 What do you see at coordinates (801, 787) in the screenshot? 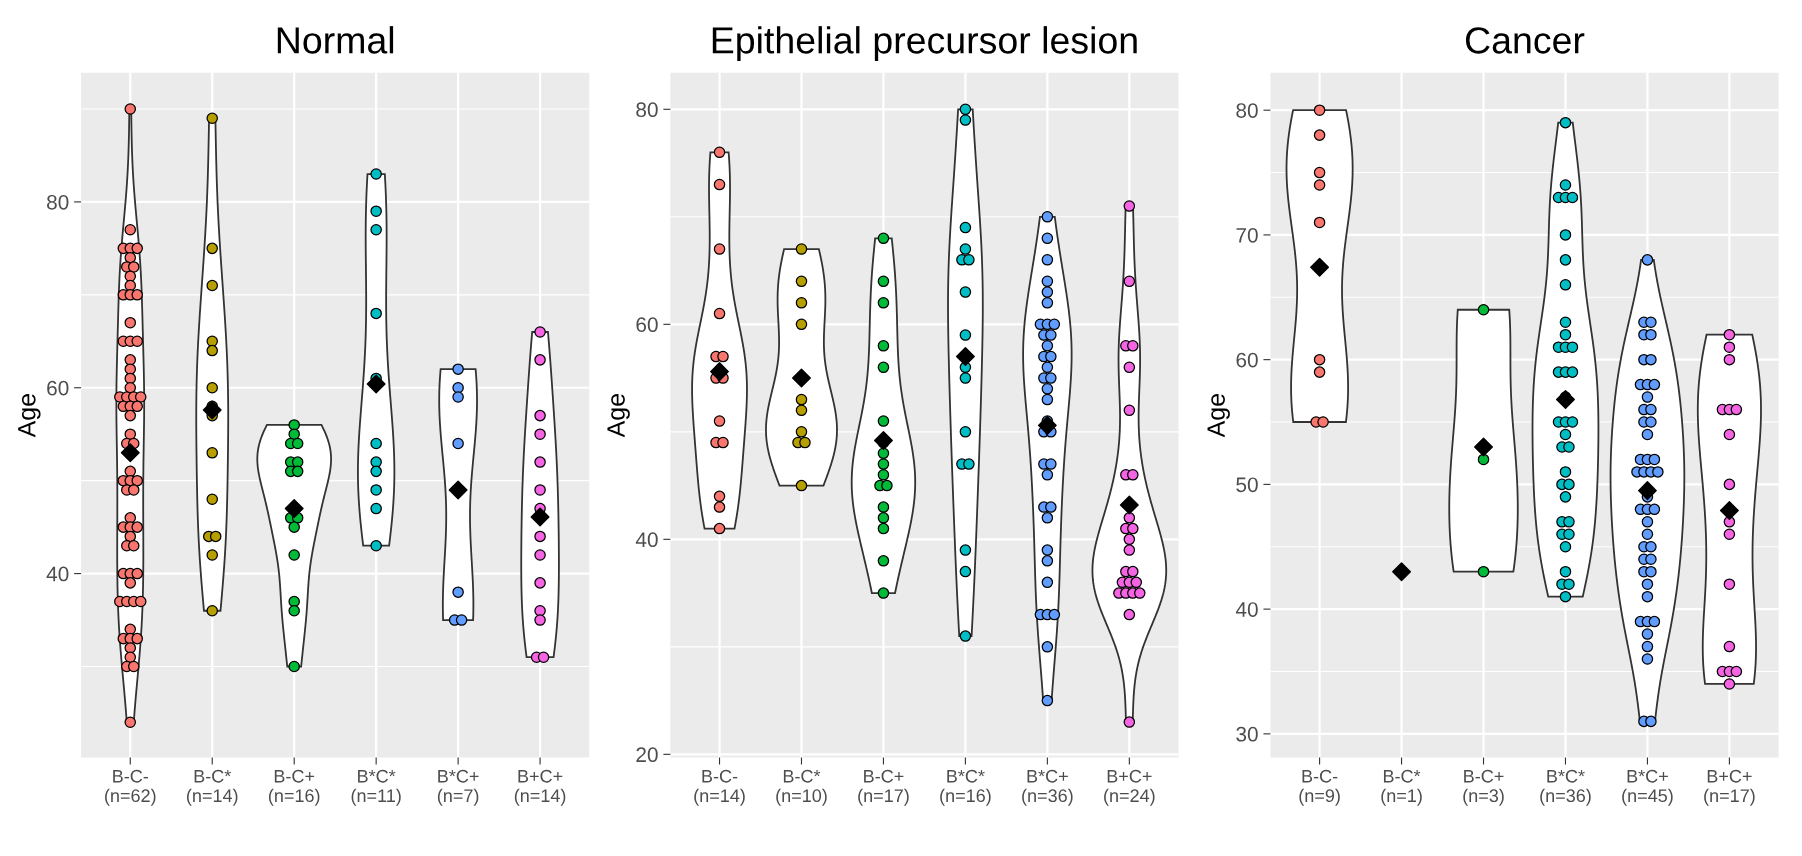
I see `x-tick-label: B-C* (n=10)` at bounding box center [801, 787].